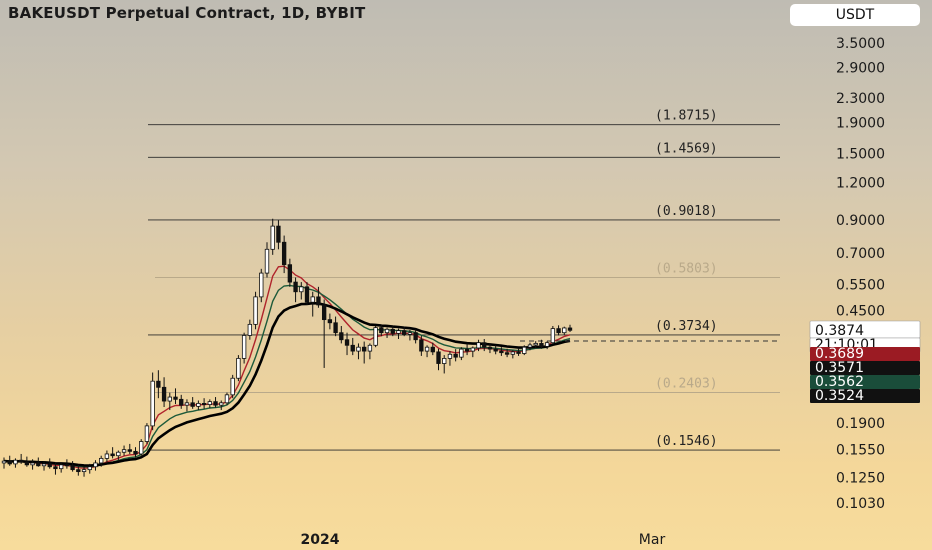 Image resolution: width=932 pixels, height=550 pixels. Describe the element at coordinates (320, 540) in the screenshot. I see `x-tick-0: 2024` at that location.